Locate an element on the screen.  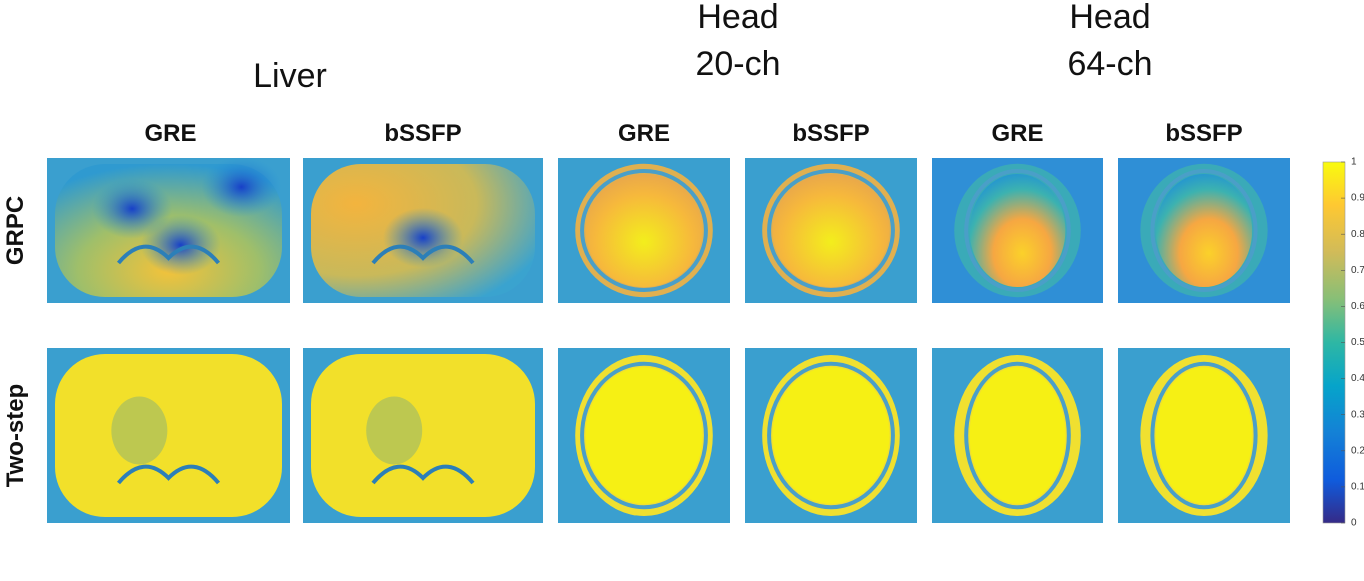
colorbar-tick-label: 0.1 is located at coordinates (1357, 487).